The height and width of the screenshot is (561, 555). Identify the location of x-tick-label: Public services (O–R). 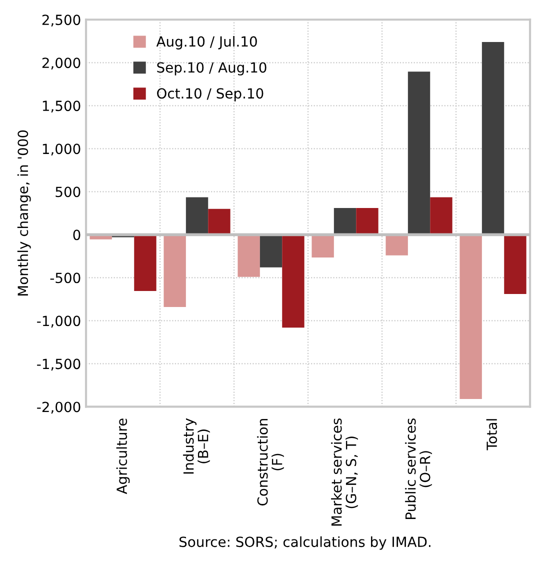
(418, 468).